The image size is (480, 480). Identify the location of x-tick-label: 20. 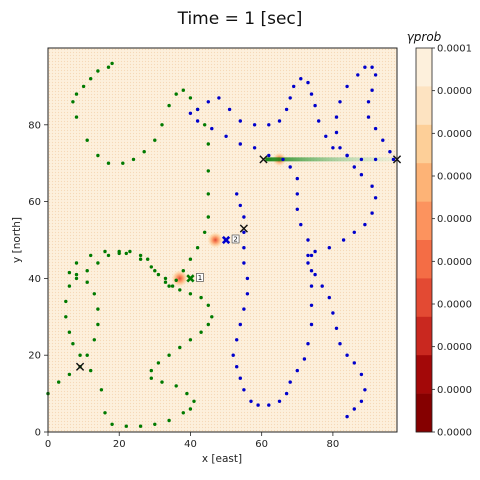
(119, 444).